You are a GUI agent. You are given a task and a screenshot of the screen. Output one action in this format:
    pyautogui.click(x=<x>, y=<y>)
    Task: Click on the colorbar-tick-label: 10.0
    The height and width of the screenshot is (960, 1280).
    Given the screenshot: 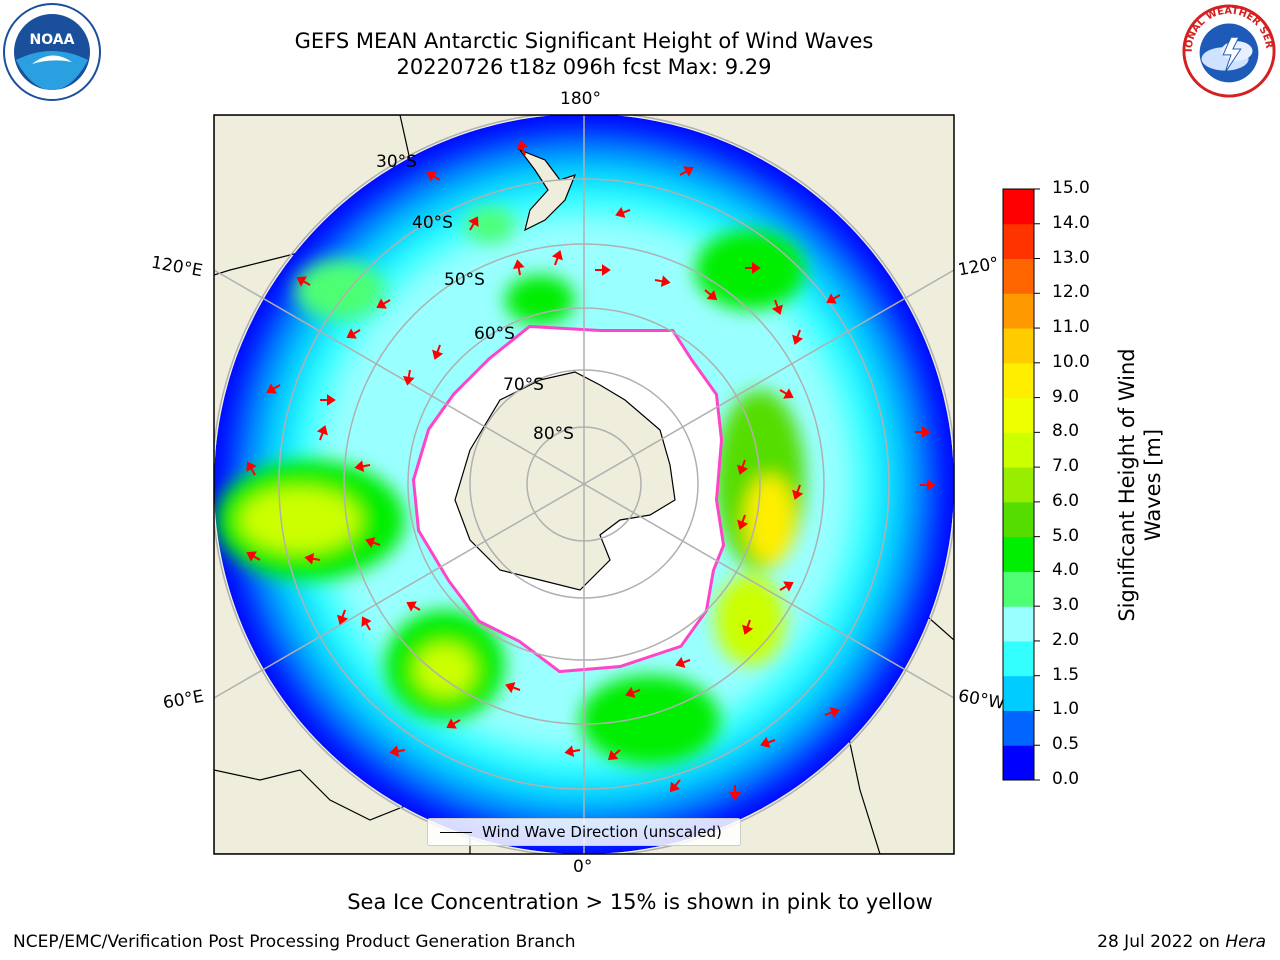 What is the action you would take?
    pyautogui.click(x=1071, y=361)
    